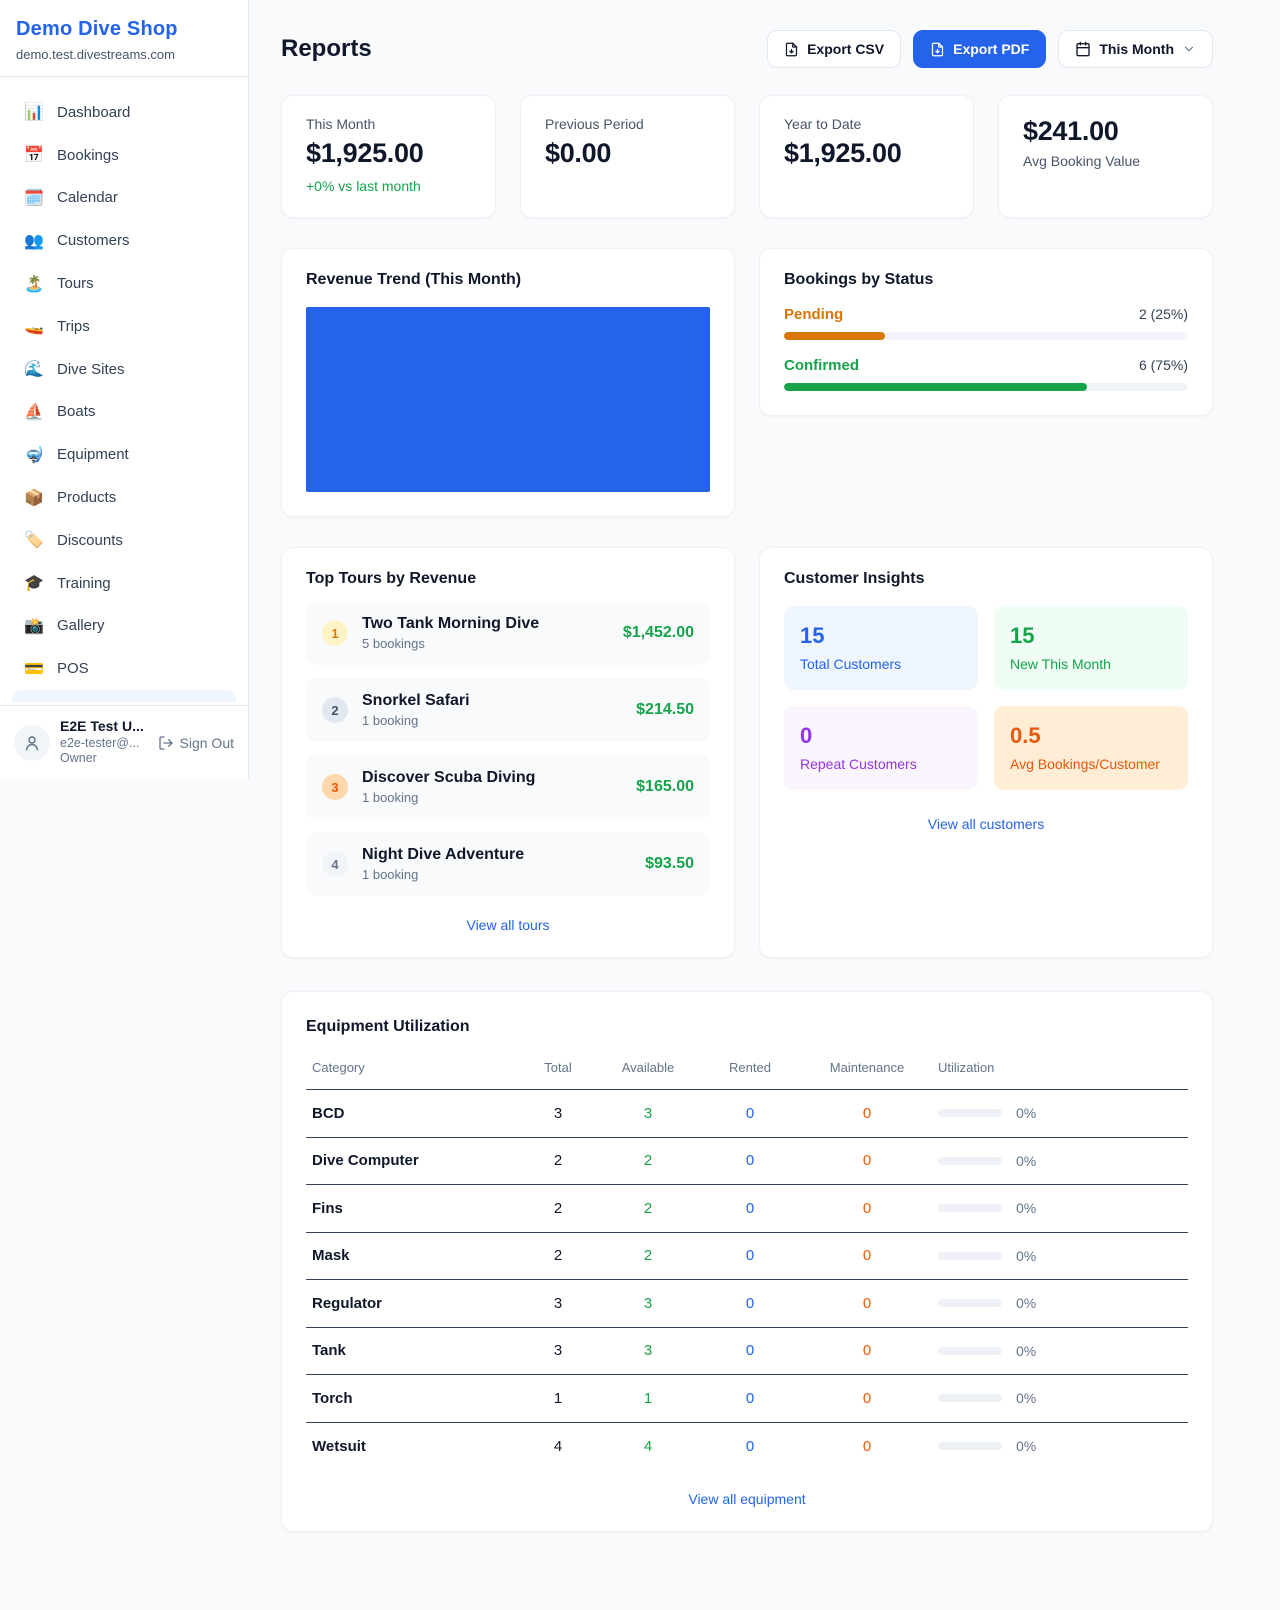  What do you see at coordinates (986, 824) in the screenshot?
I see `view-all-customers-link: View all customers` at bounding box center [986, 824].